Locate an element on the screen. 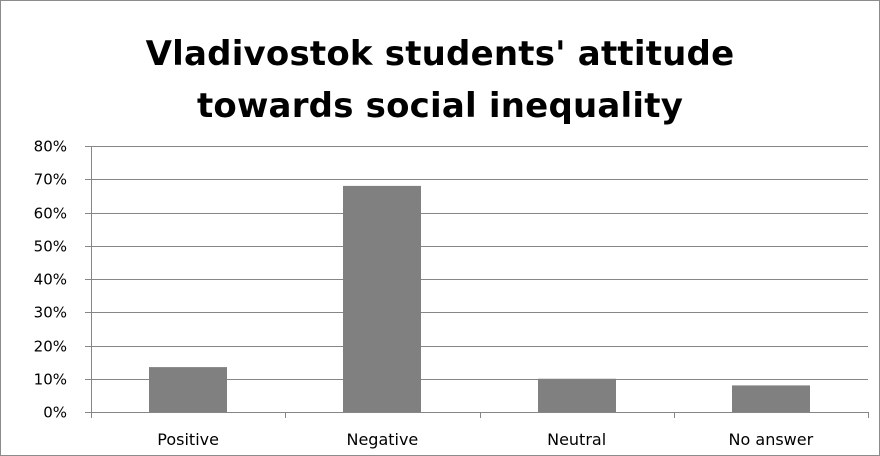  x-category-labels: Positive Negative Neutral No answer is located at coordinates (485, 439).